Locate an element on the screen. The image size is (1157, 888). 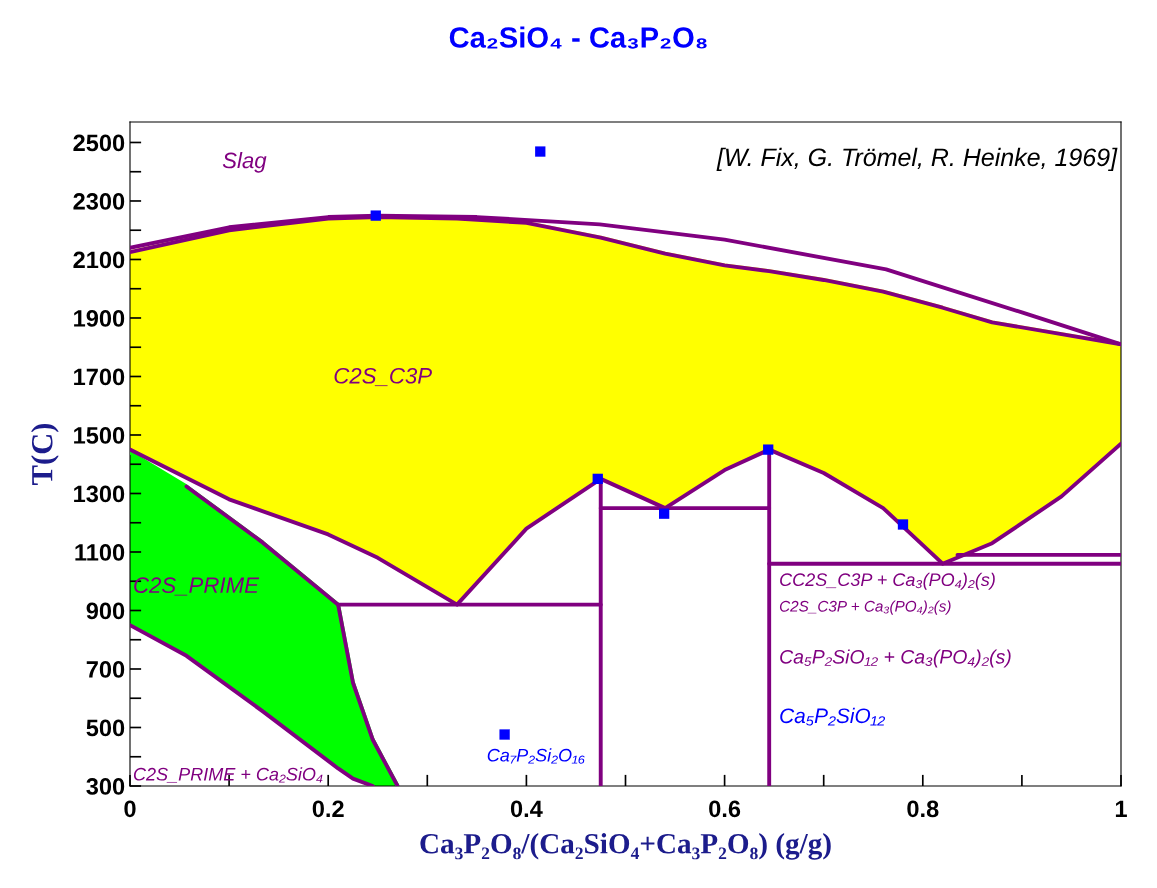
y-axis-title: T(C) is located at coordinates (45, 454).